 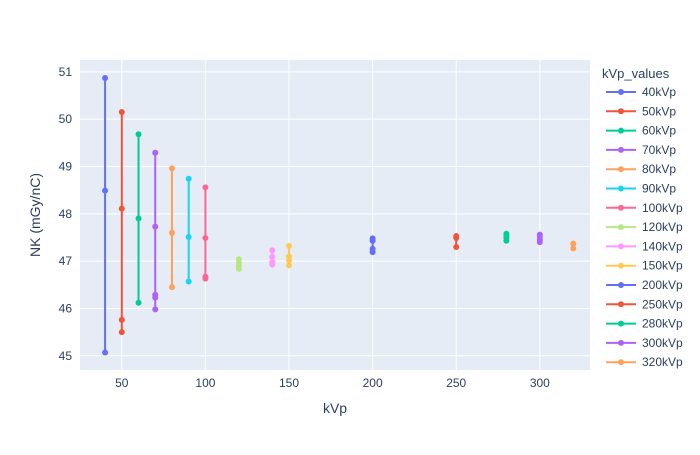 I want to click on legend-label: 250kVp, so click(x=662, y=304).